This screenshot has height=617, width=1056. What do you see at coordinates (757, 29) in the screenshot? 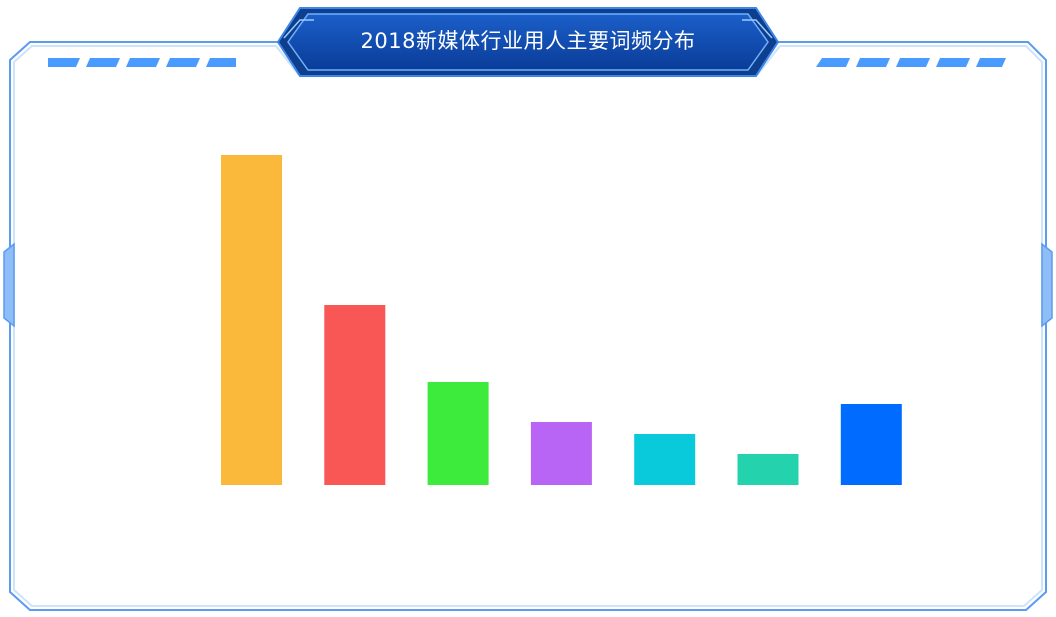
I see `title-banner-accent-right` at bounding box center [757, 29].